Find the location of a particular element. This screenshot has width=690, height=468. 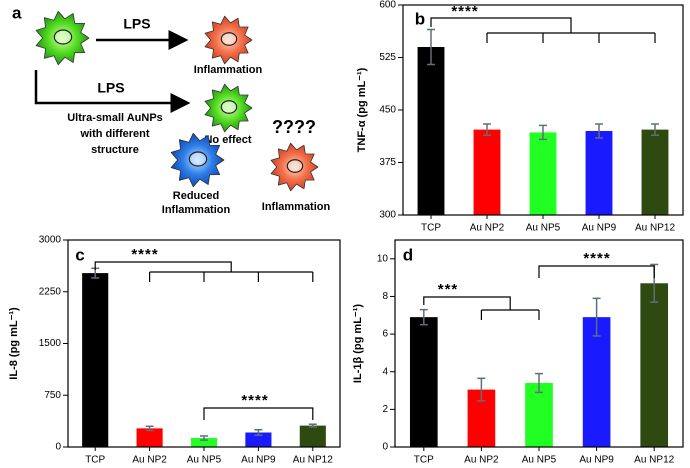

y-tick-label: 8 is located at coordinates (385, 296).